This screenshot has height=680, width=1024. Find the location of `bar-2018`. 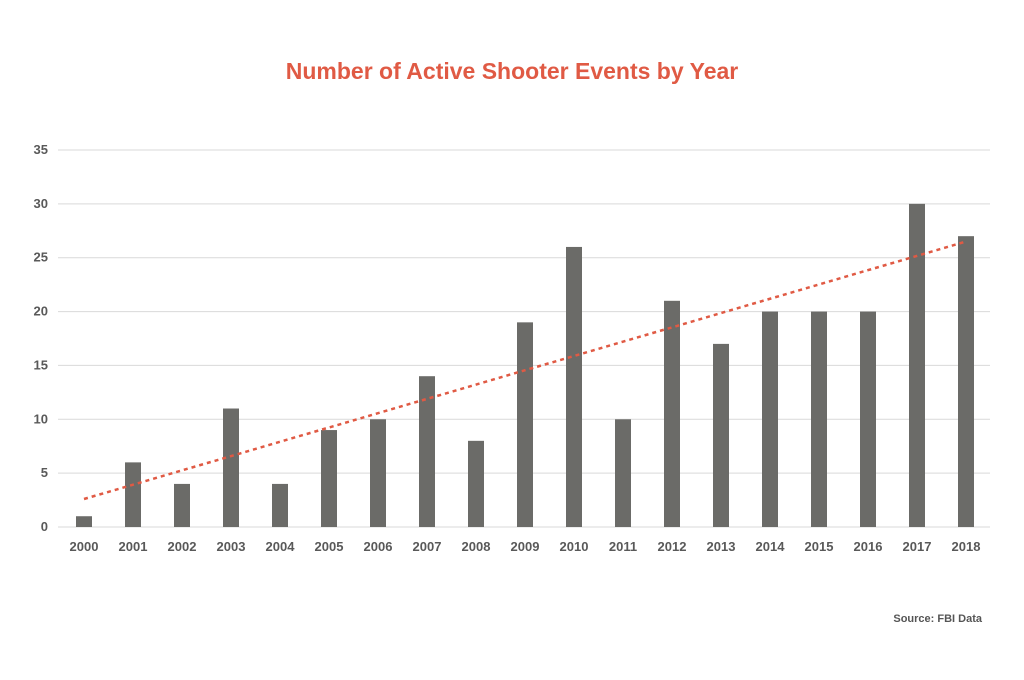

bar-2018 is located at coordinates (966, 381).